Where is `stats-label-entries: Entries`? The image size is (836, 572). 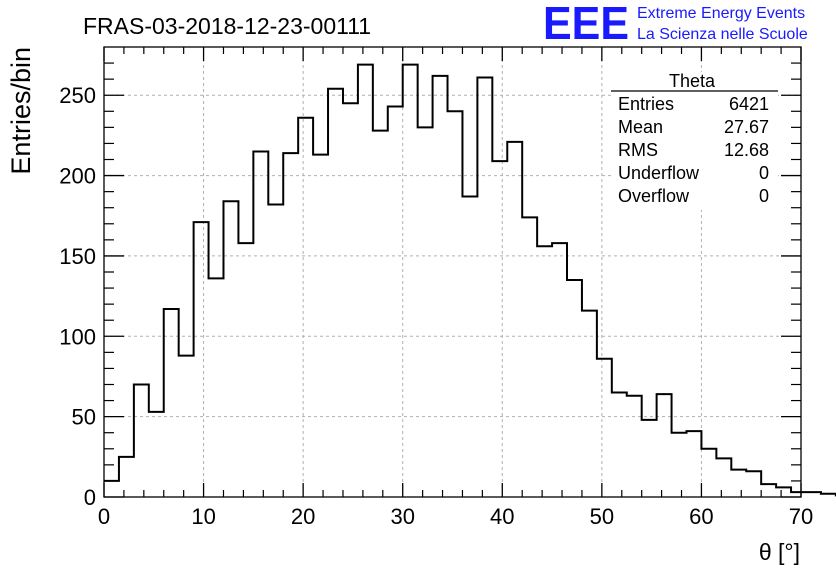 stats-label-entries: Entries is located at coordinates (646, 104).